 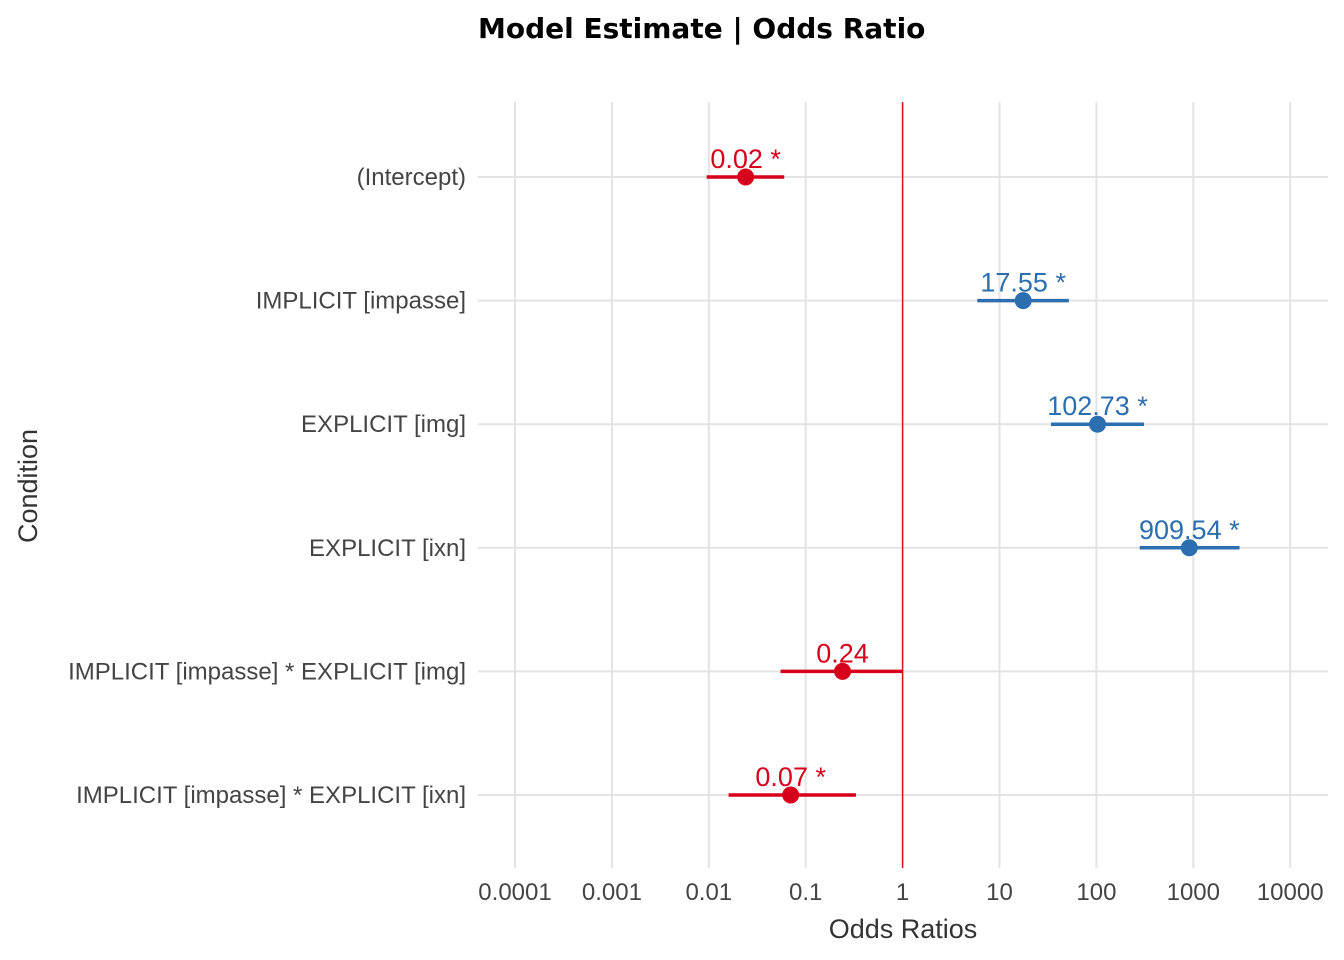 I want to click on x-tick-label: 100, so click(x=1096, y=892).